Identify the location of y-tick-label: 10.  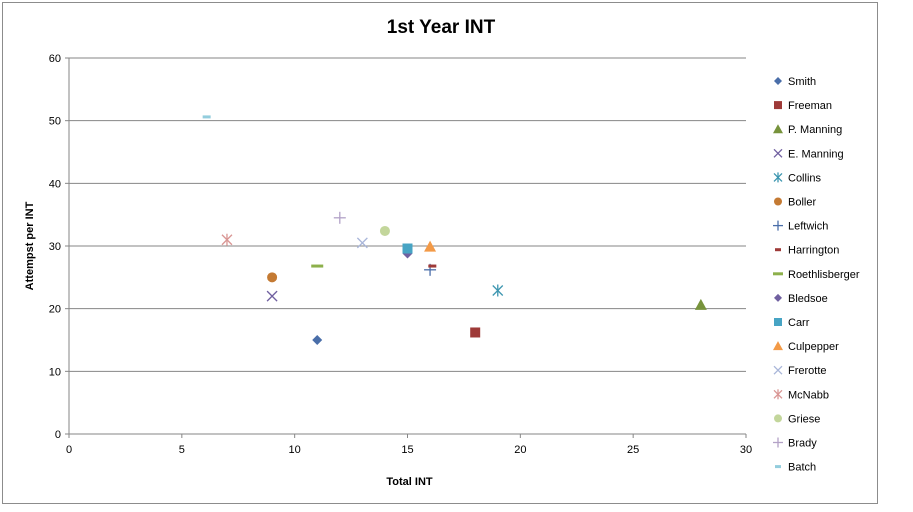
(55, 372).